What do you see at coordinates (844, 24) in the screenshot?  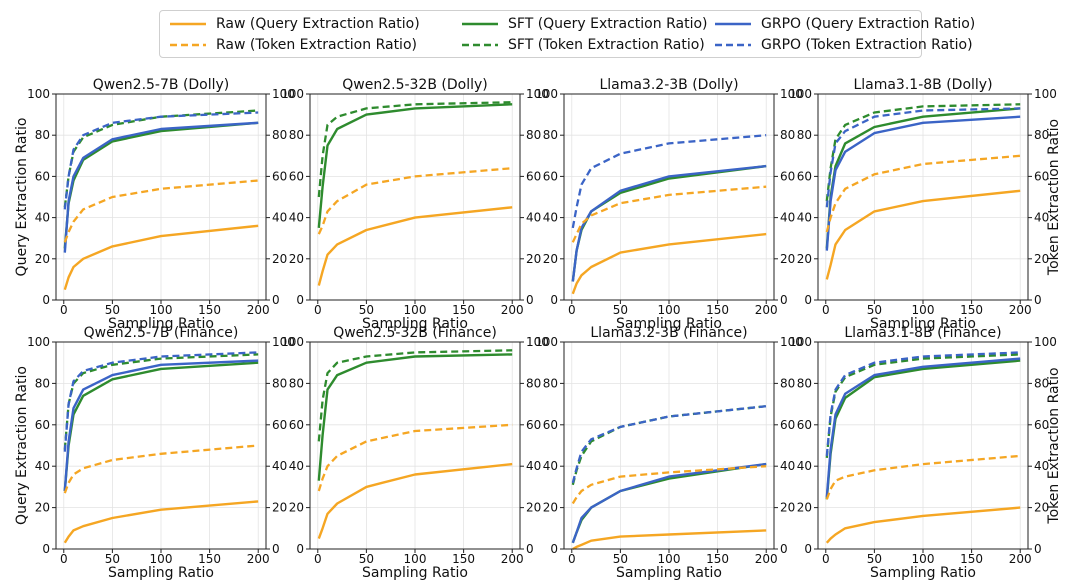 I see `legend-item-grpo-query-extraction-ratio: GRPO (Query Extraction Ratio)` at bounding box center [844, 24].